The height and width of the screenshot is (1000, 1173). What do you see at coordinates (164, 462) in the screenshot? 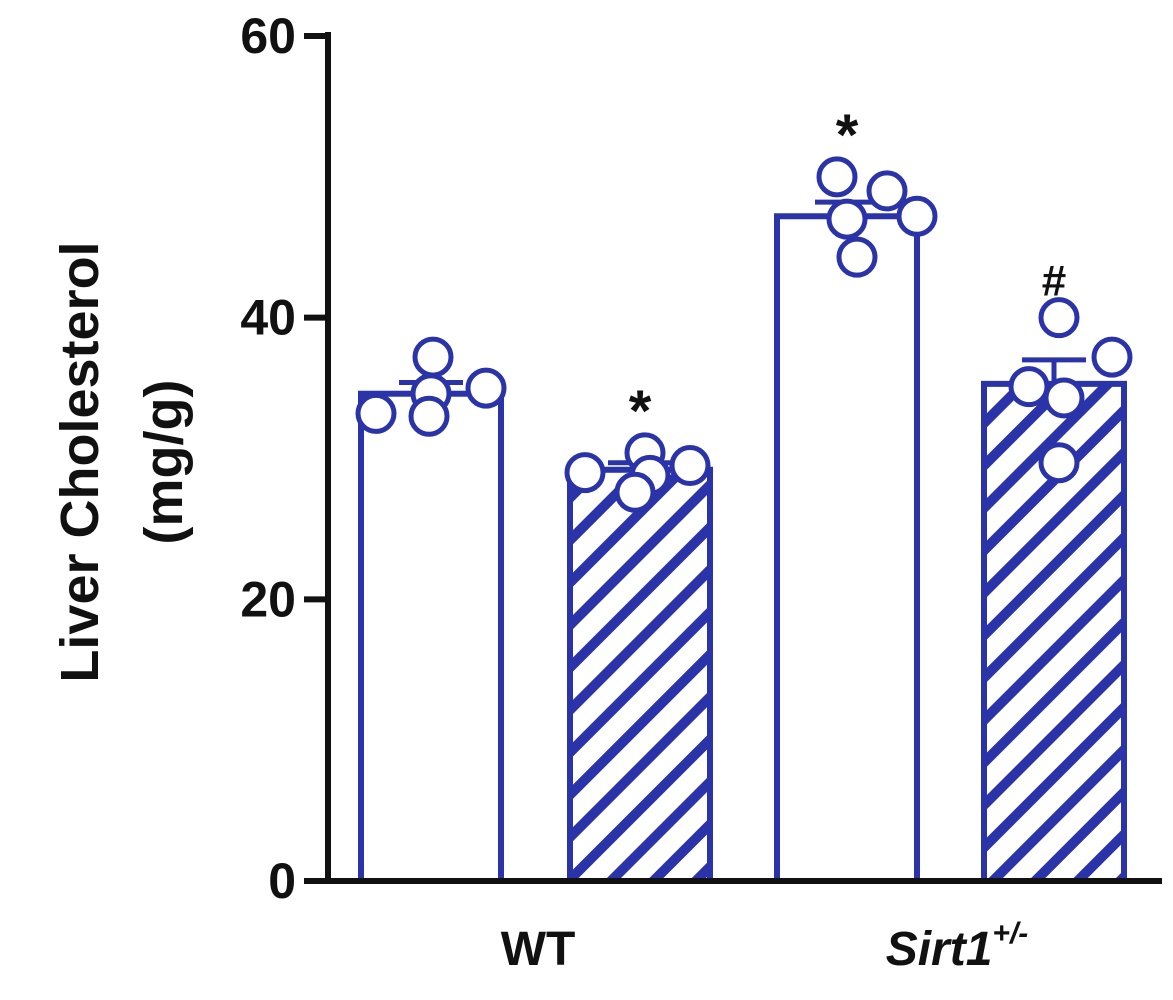
I see `y-axis-unit-label: (mg/g)` at bounding box center [164, 462].